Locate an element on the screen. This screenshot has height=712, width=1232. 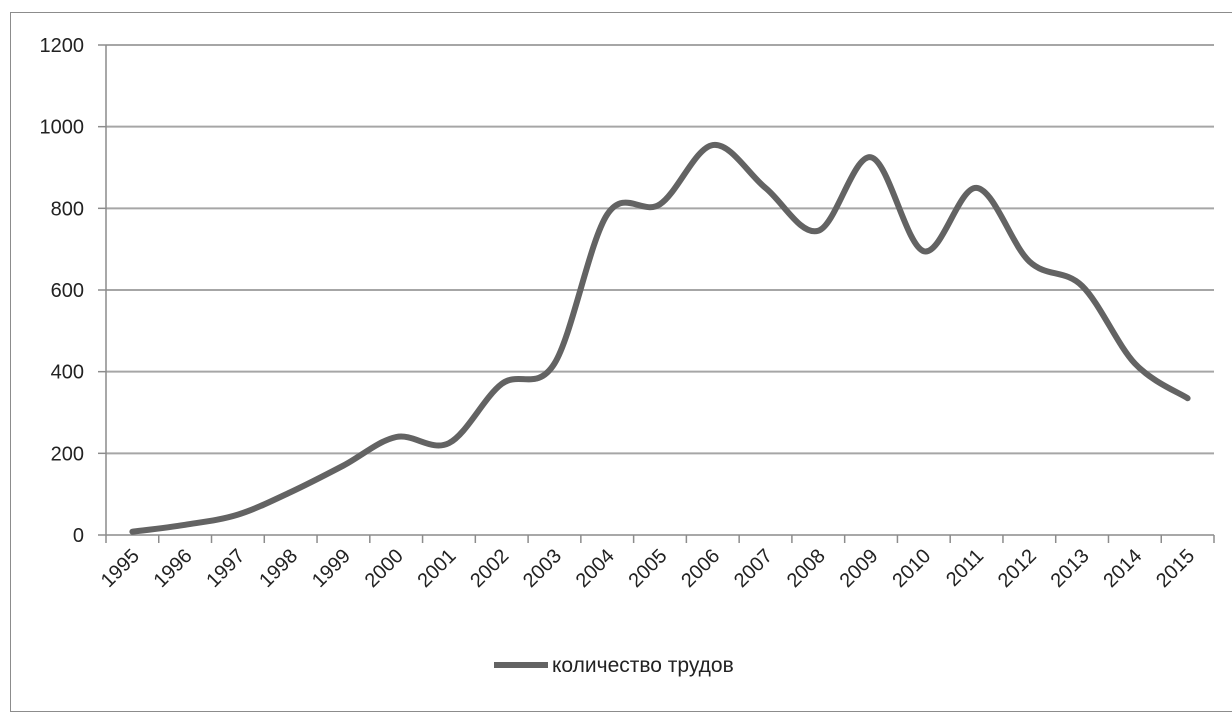
x-tick-label: 2011 is located at coordinates (965, 568).